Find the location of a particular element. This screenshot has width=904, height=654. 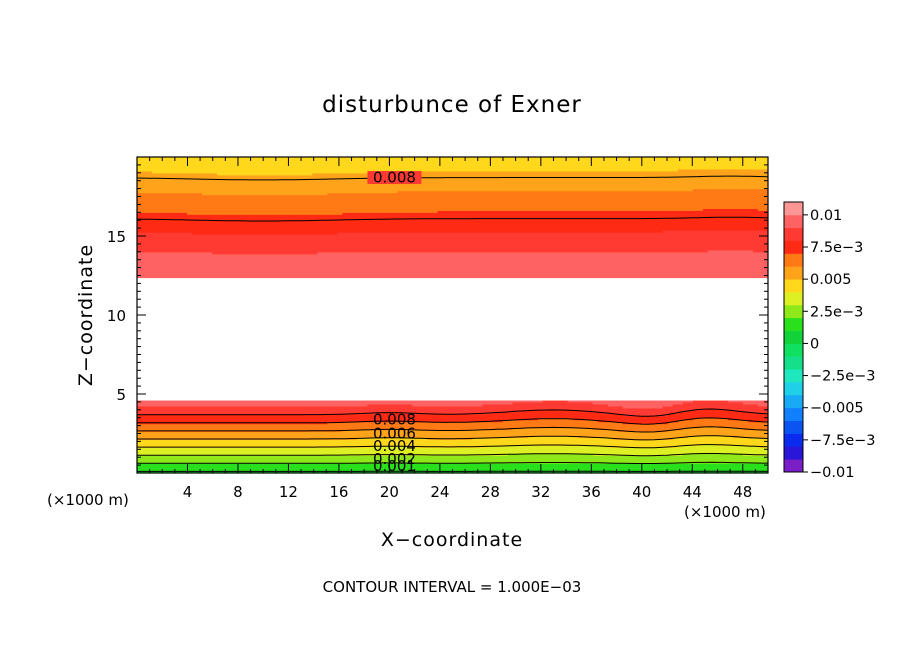

colorbar-tick-label: 2.5e−3 is located at coordinates (836, 312).